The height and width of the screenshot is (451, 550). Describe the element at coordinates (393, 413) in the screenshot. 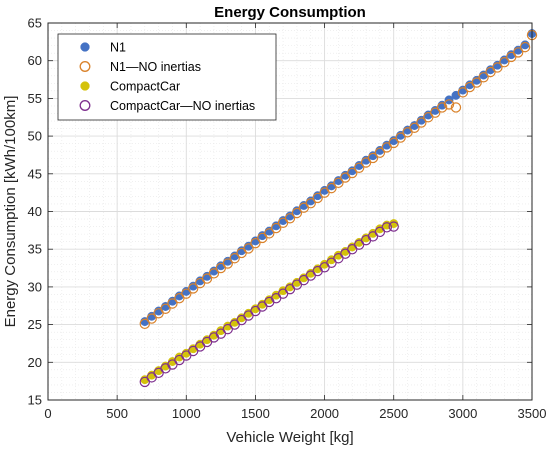

I see `x-tick-label: 2500` at that location.